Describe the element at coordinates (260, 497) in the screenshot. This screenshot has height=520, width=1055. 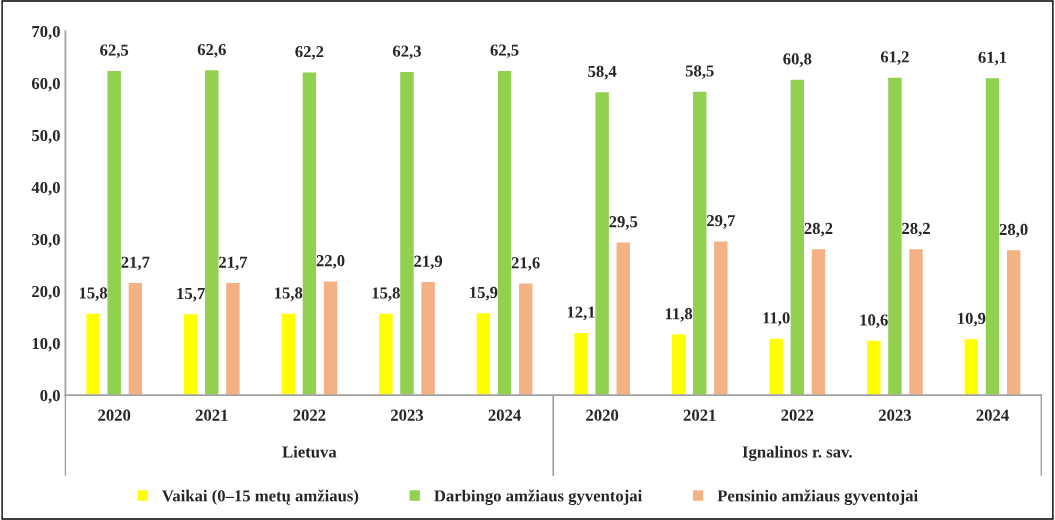
I see `legend-label: Vaikai (0–15 metų amžiaus)` at that location.